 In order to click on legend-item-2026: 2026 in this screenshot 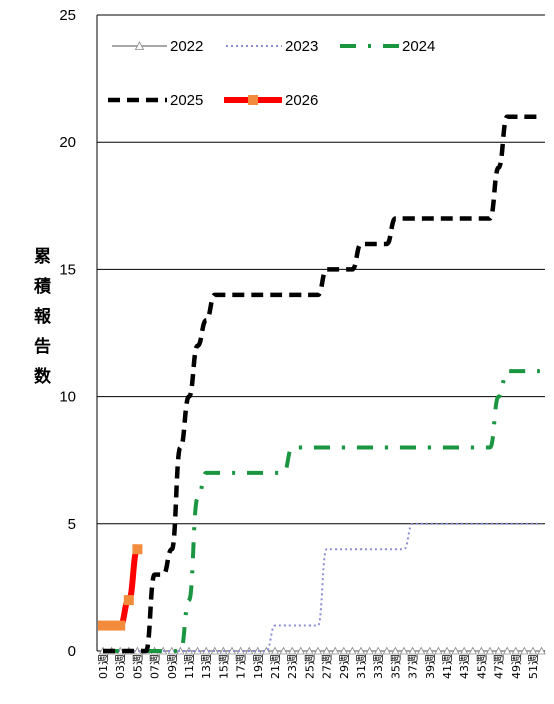, I will do `click(271, 100)`.